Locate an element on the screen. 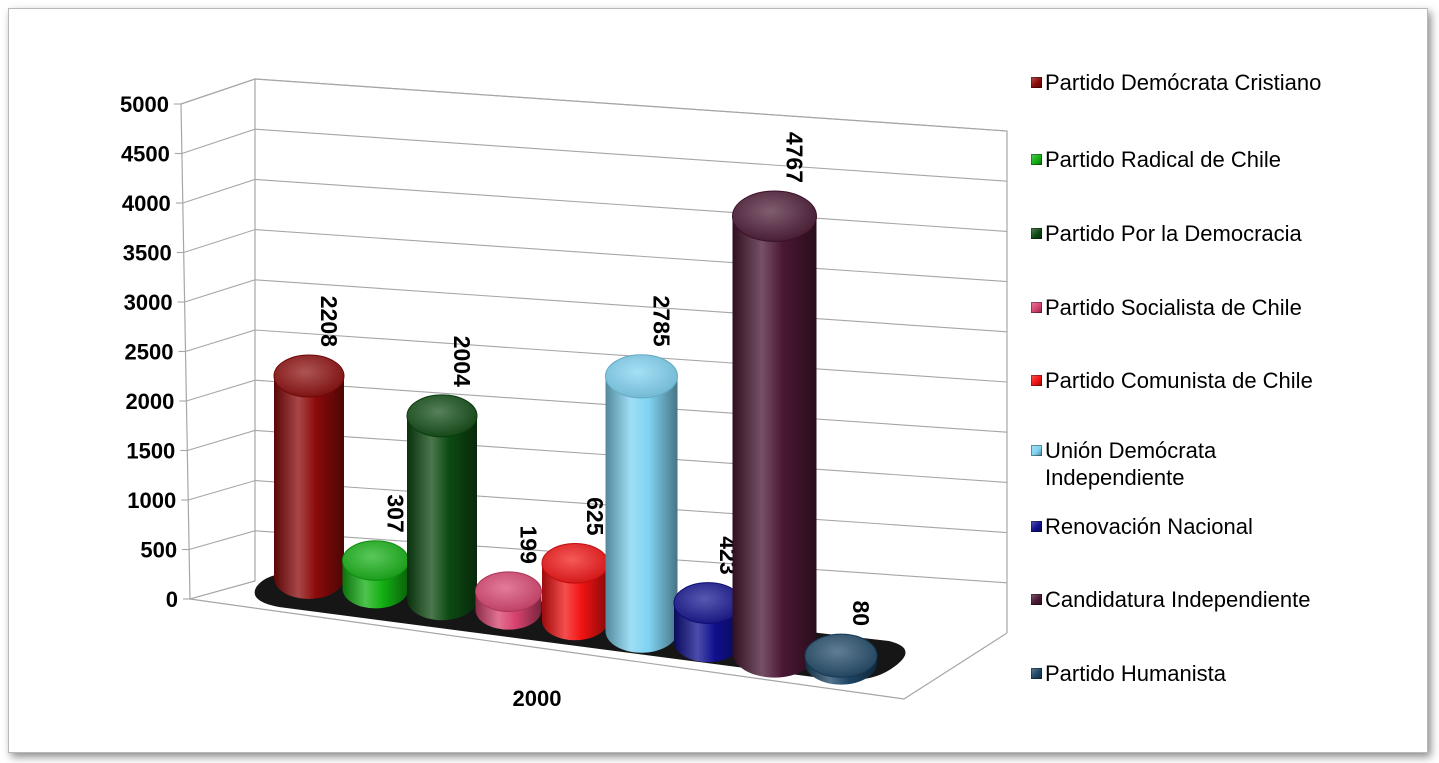  legend-label: Partido Por la Democracia is located at coordinates (1173, 233).